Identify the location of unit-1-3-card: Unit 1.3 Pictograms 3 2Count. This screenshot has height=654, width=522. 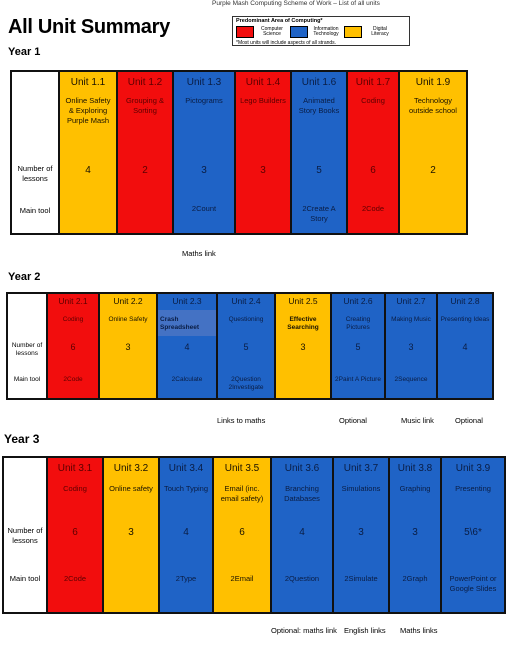
(205, 152).